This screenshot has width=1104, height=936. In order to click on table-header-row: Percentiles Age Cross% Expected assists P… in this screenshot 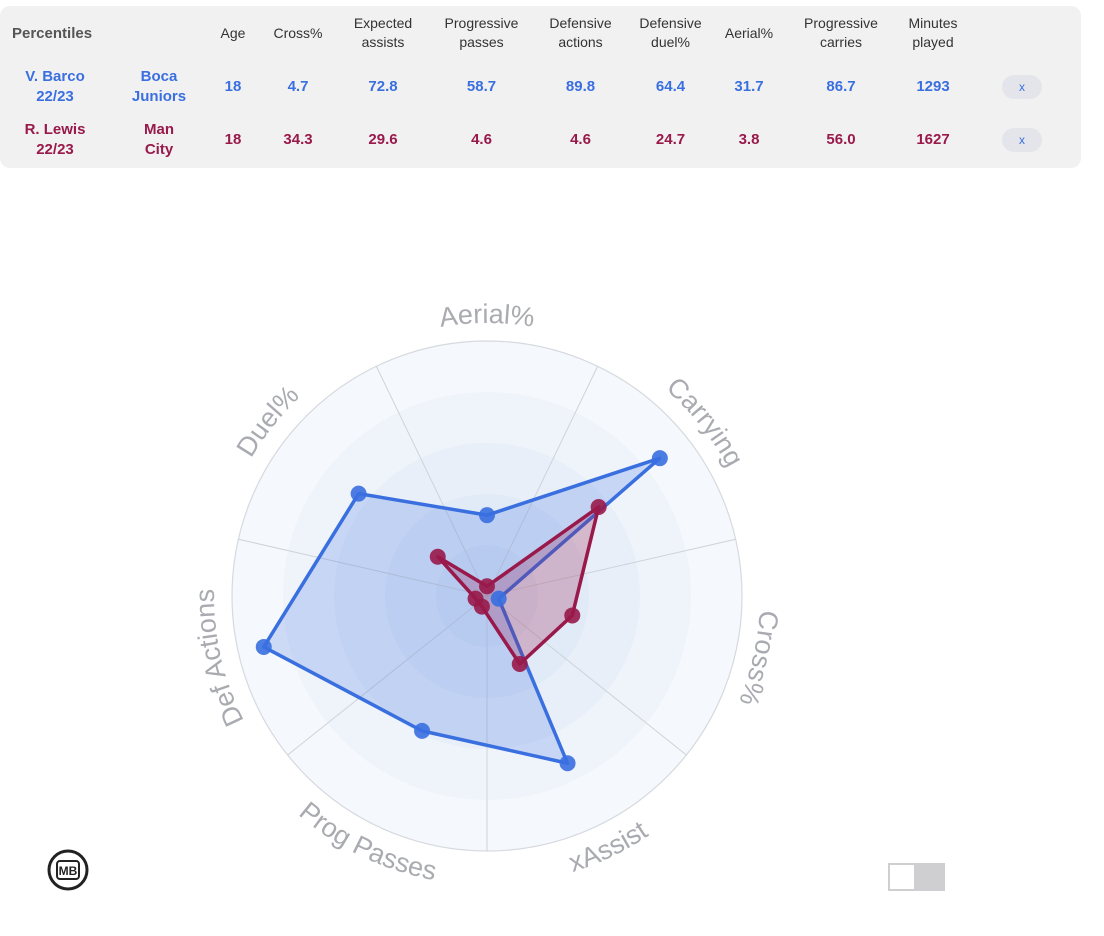, I will do `click(538, 33)`.